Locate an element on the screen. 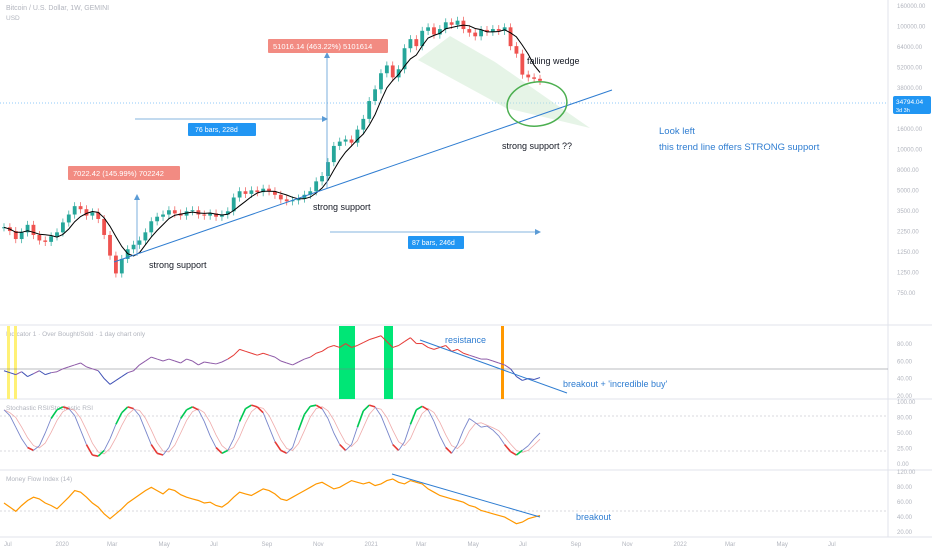  measure-top-text: 51016.14 (463.22%) 5101614 is located at coordinates (322, 46).